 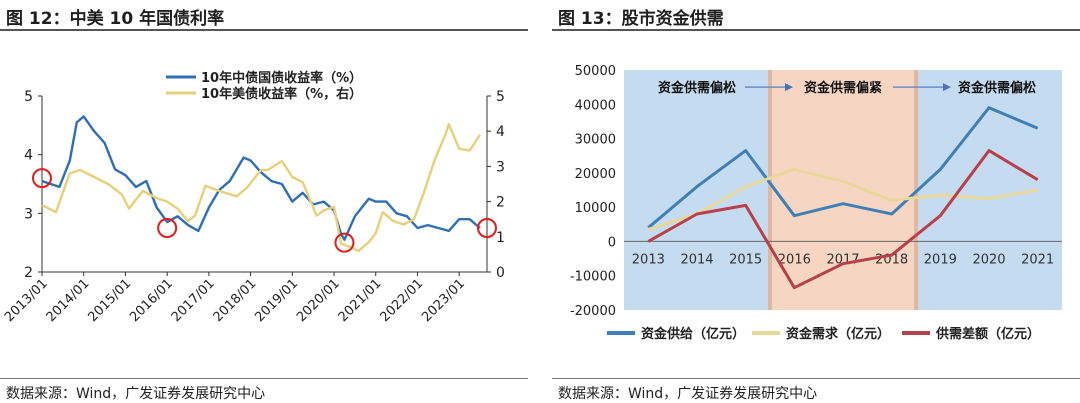 What do you see at coordinates (842, 199) in the screenshot?
I see `funding-demand-line` at bounding box center [842, 199].